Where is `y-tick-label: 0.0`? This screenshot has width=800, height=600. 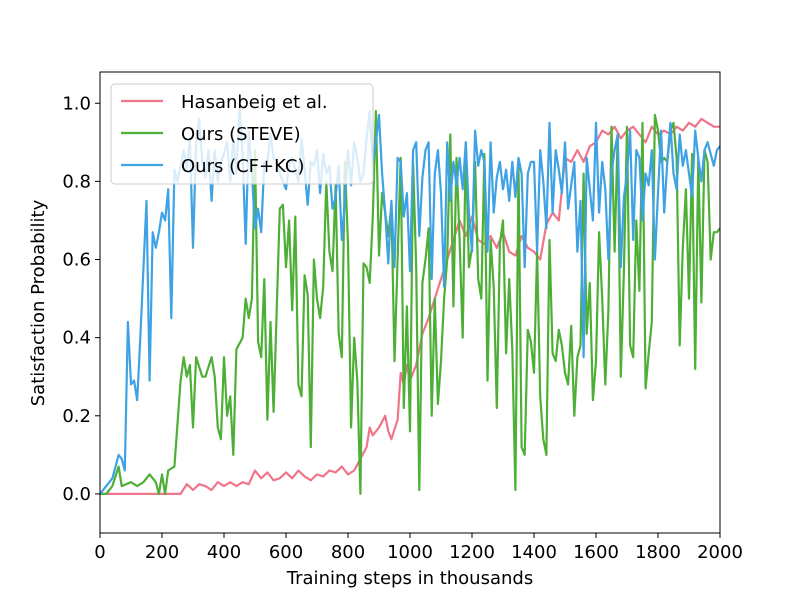 y-tick-label: 0.0 is located at coordinates (76, 494).